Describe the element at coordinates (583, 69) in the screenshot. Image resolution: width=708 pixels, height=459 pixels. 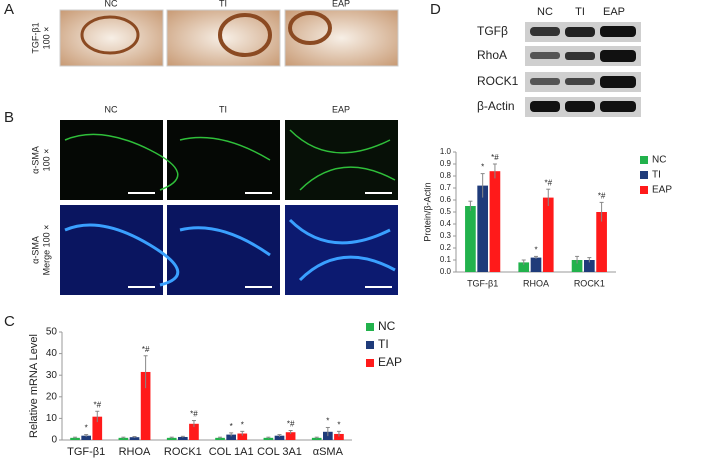
I see `western-blot` at that location.